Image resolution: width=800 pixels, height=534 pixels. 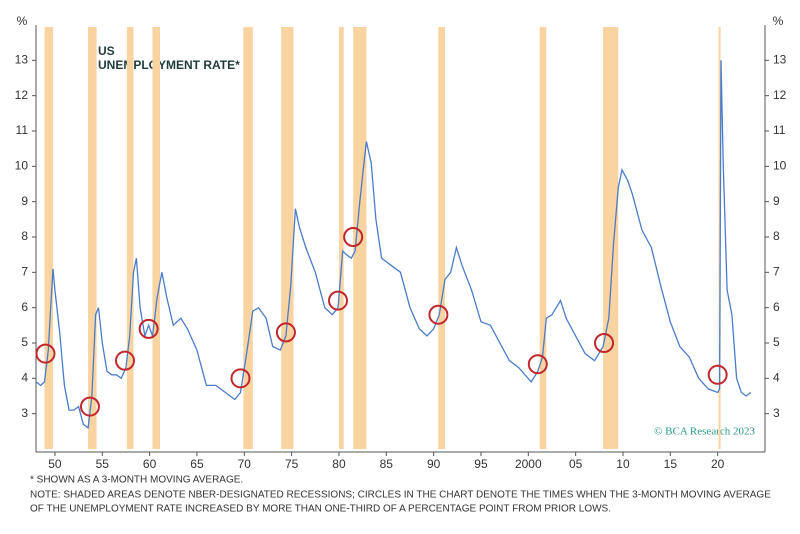 What do you see at coordinates (704, 432) in the screenshot?
I see `credit: © BCA Research 2023` at bounding box center [704, 432].